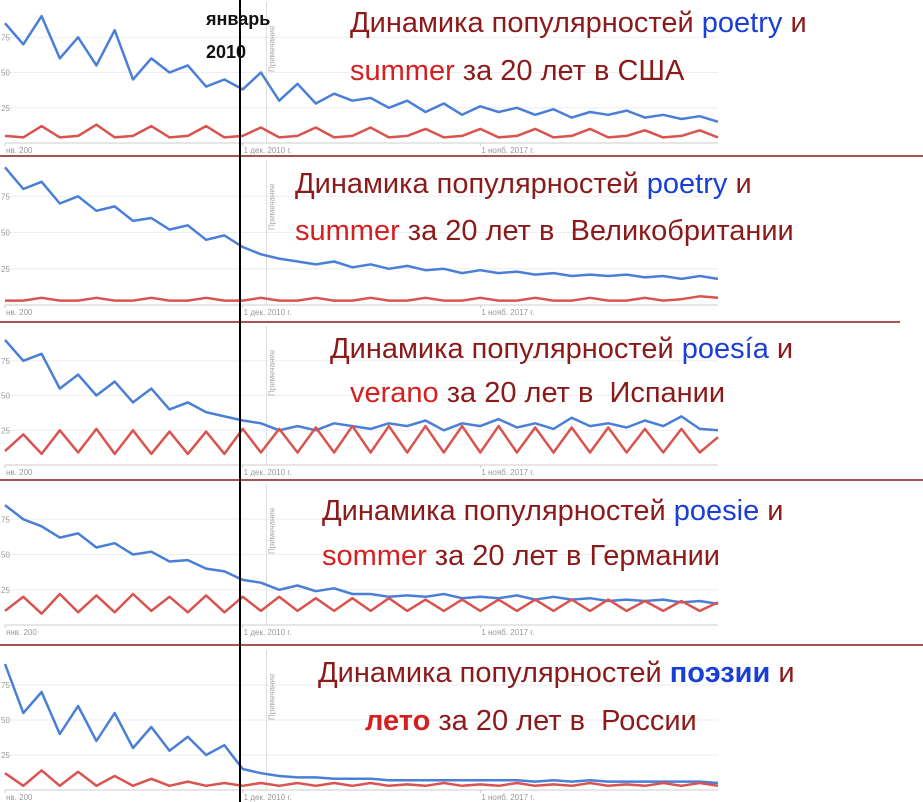 This screenshot has height=802, width=923. Describe the element at coordinates (563, 721) in the screenshot. I see `title-part: за 20 лет в России` at that location.